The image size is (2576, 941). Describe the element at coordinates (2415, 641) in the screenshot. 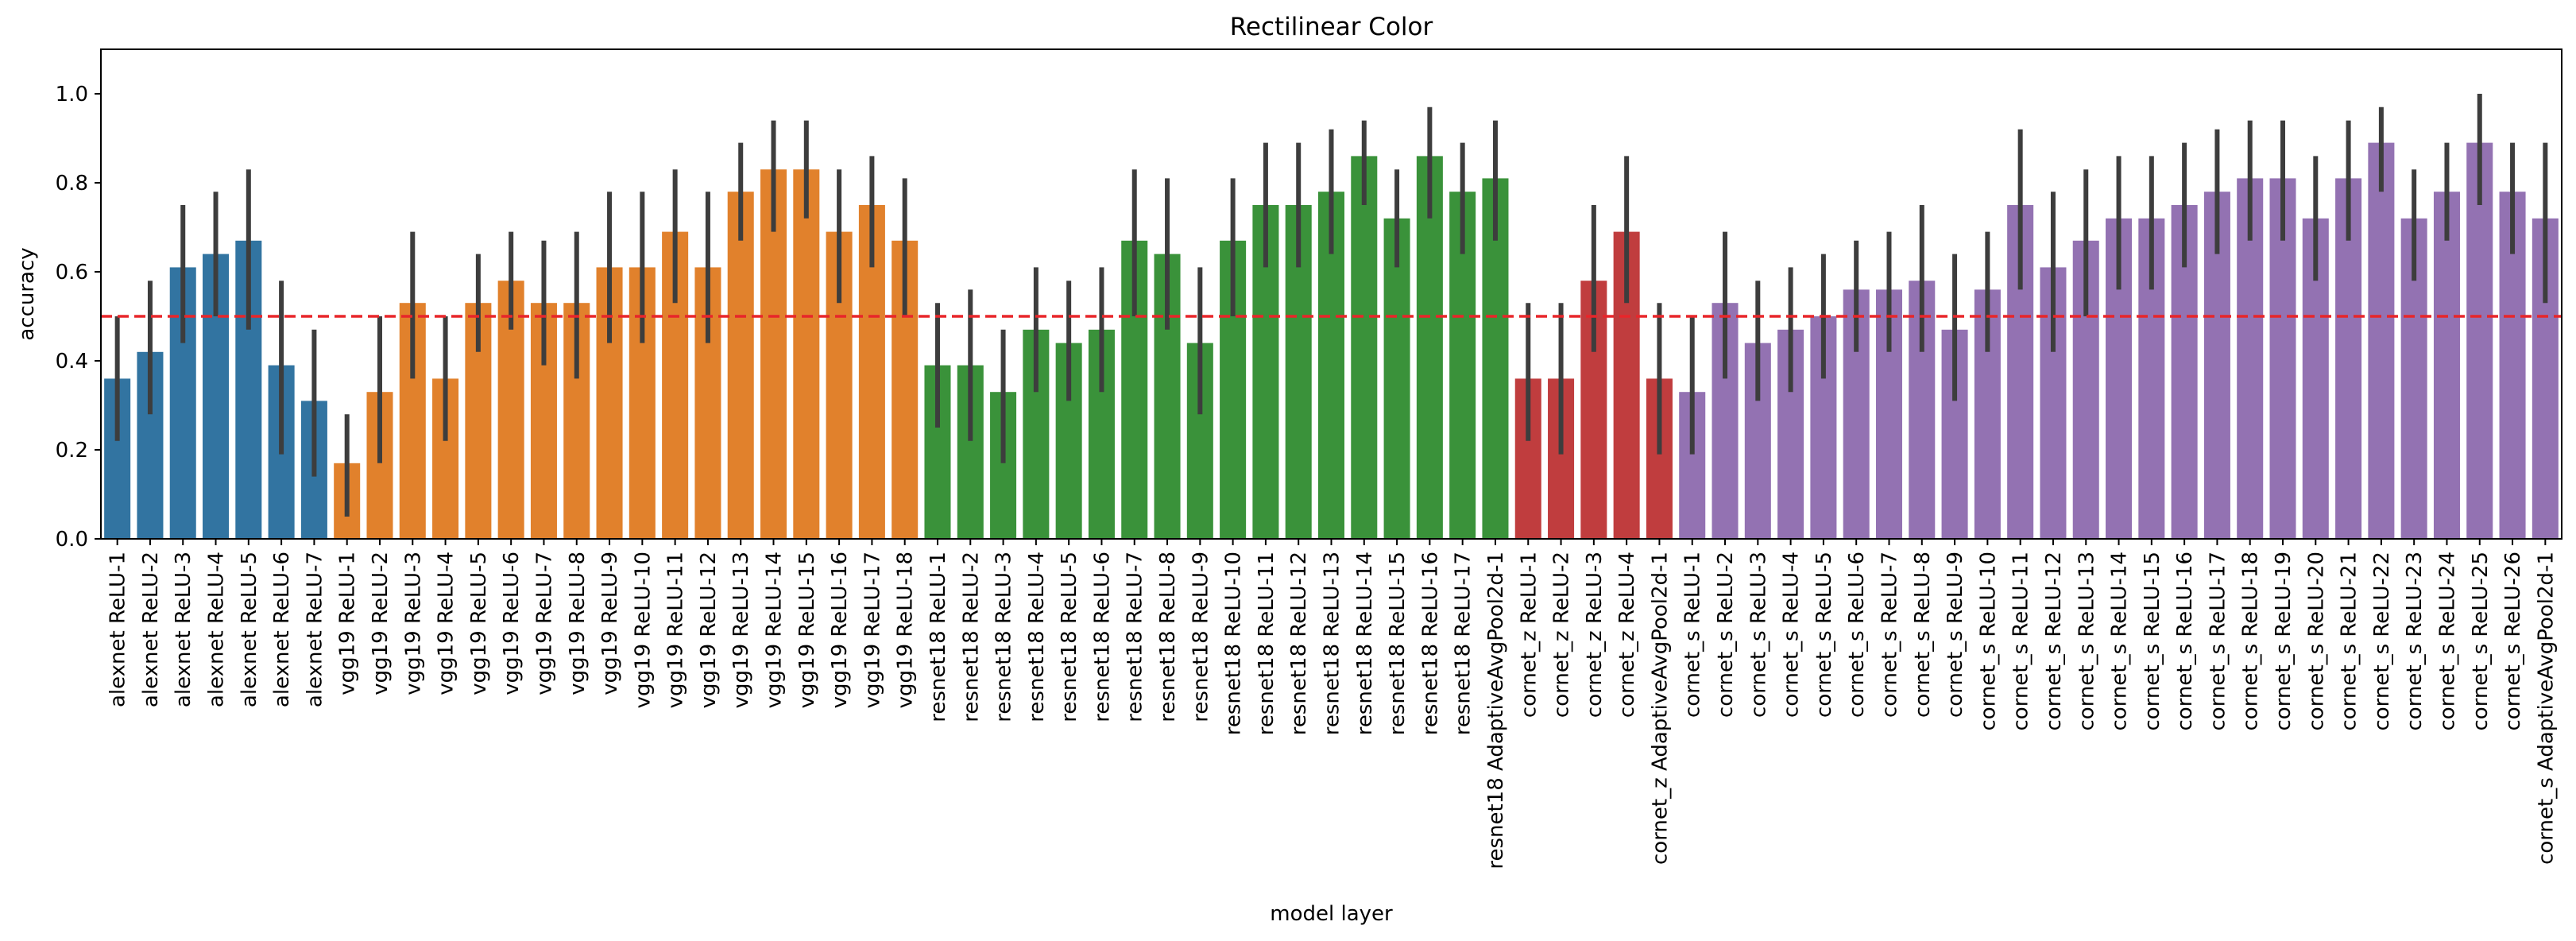

I see `x-tick-label-70: cornet_s ReLU-23` at that location.